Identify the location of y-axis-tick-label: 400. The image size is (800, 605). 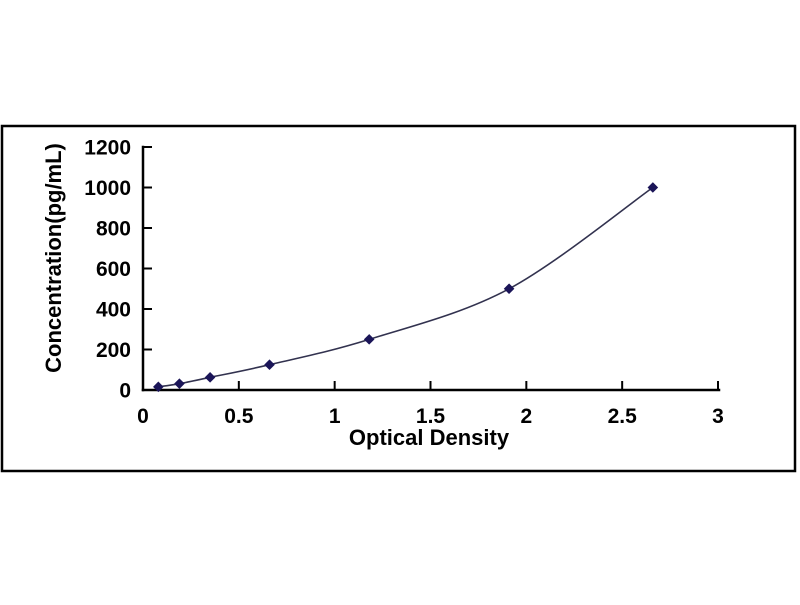
(113, 310).